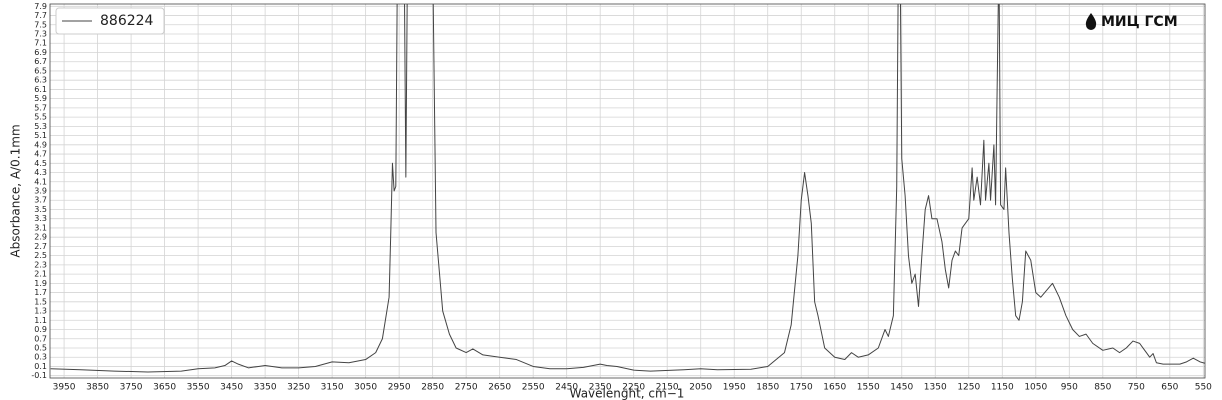 This screenshot has height=400, width=1222. I want to click on x-tick-label: 1550, so click(868, 388).